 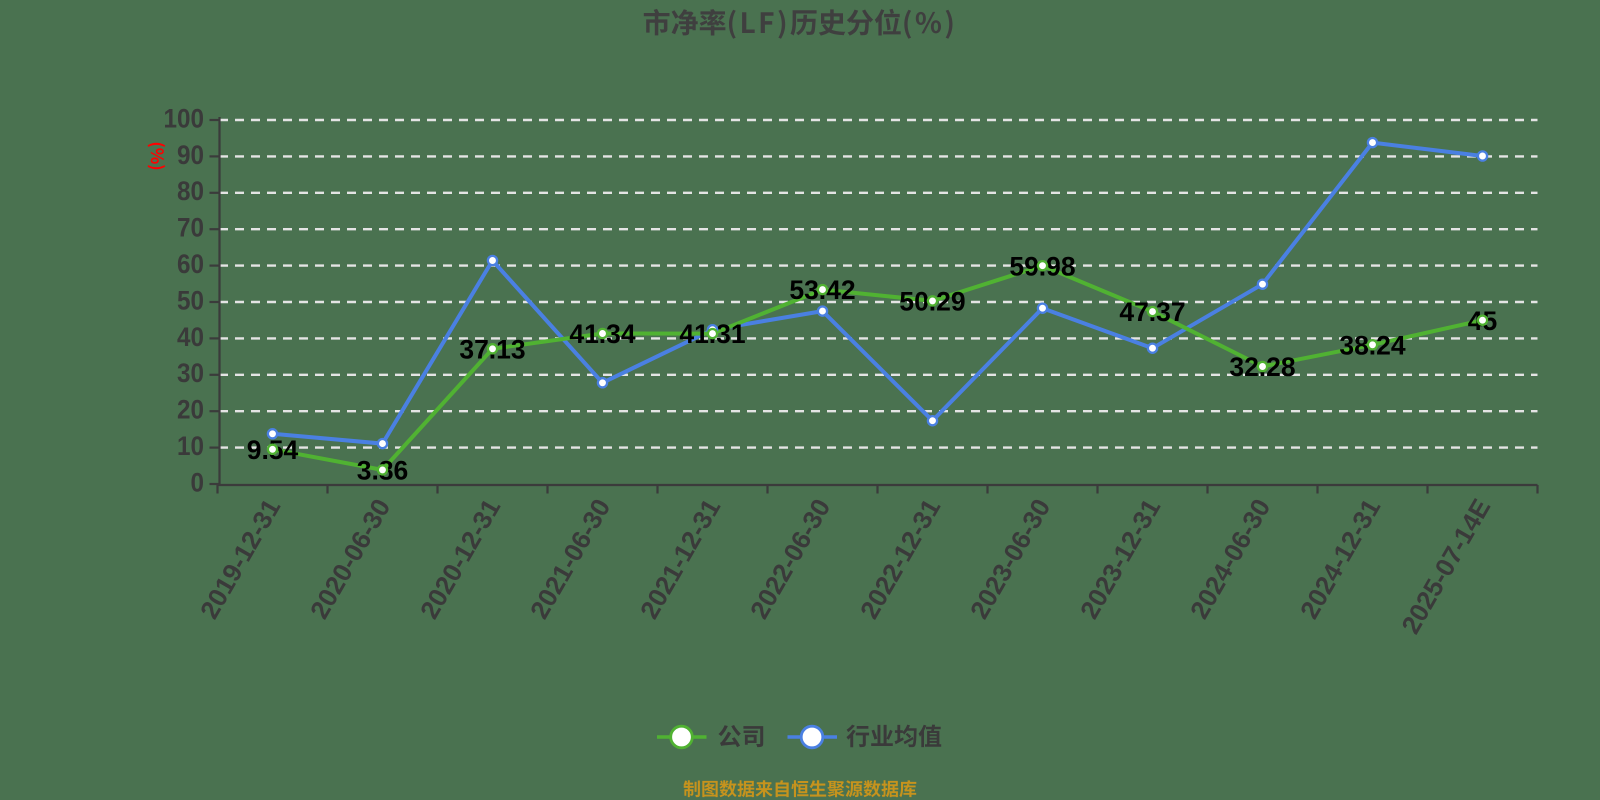 What do you see at coordinates (190, 337) in the screenshot?
I see `svg-text: 40` at bounding box center [190, 337].